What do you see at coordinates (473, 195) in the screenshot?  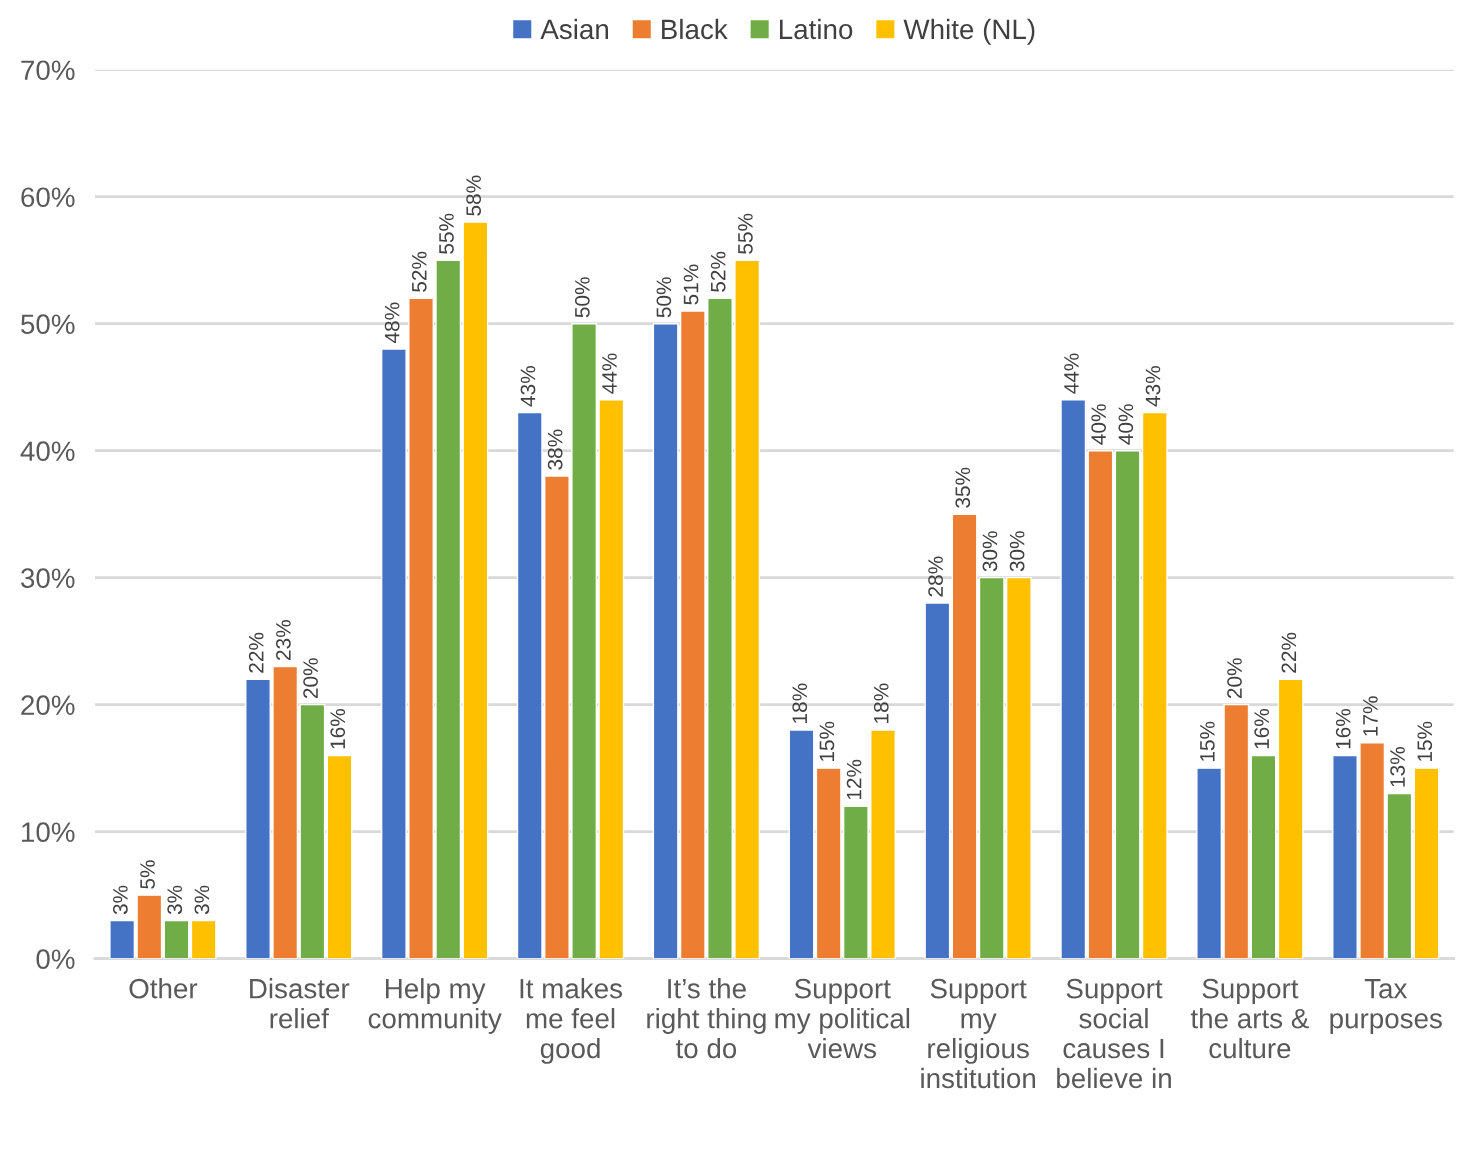 I see `data-label: 58%` at bounding box center [473, 195].